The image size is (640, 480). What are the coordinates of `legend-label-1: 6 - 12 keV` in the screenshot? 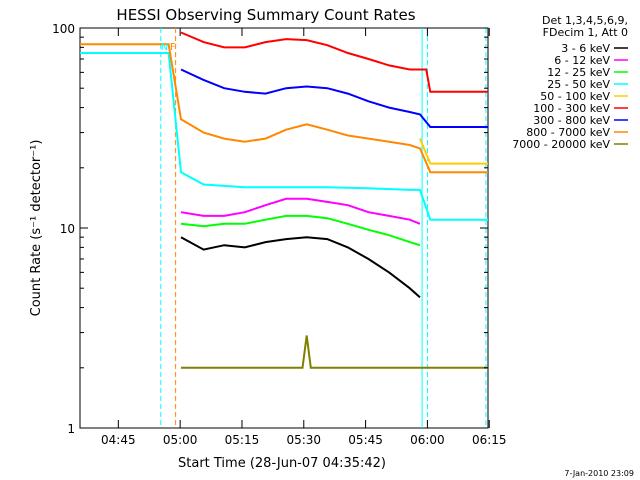 It's located at (582, 60).